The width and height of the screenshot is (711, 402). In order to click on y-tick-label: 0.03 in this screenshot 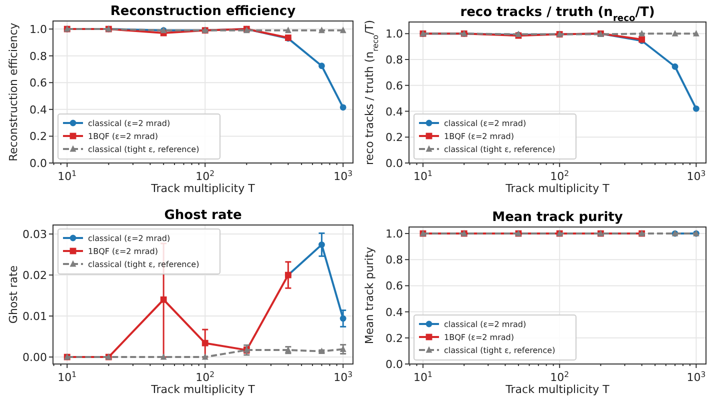, I will do `click(34, 235)`.